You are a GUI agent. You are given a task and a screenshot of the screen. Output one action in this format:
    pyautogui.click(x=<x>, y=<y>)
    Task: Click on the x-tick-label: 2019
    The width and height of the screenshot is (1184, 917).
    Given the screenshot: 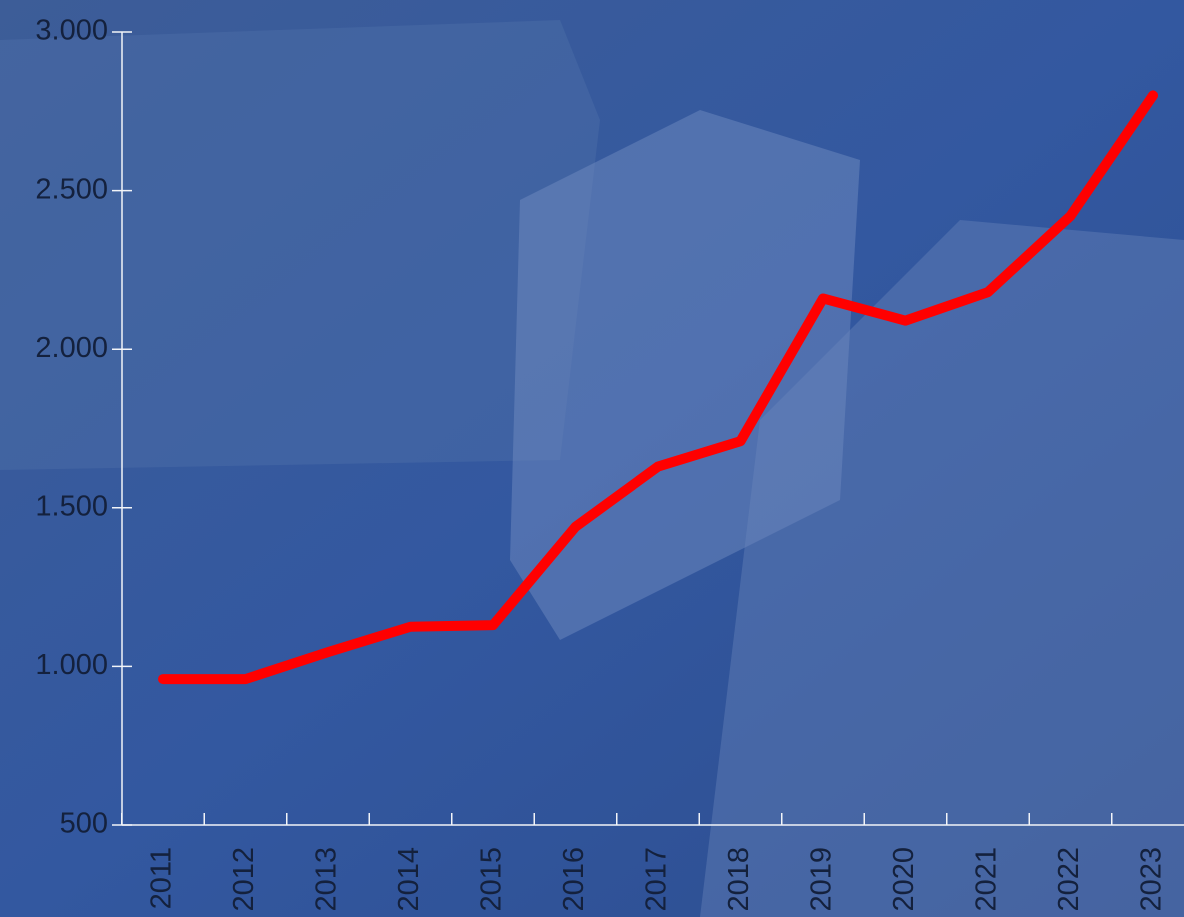 What is the action you would take?
    pyautogui.click(x=822, y=879)
    